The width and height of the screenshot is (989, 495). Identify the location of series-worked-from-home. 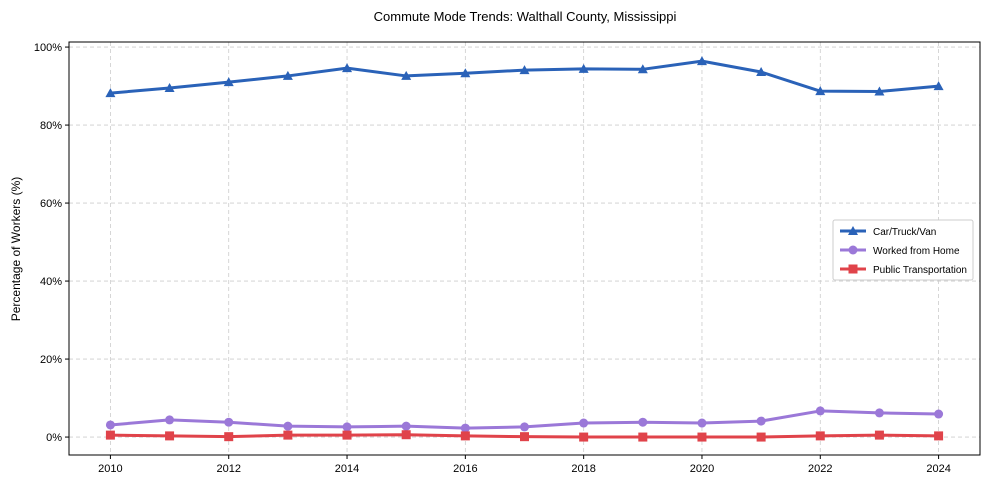
(524, 419).